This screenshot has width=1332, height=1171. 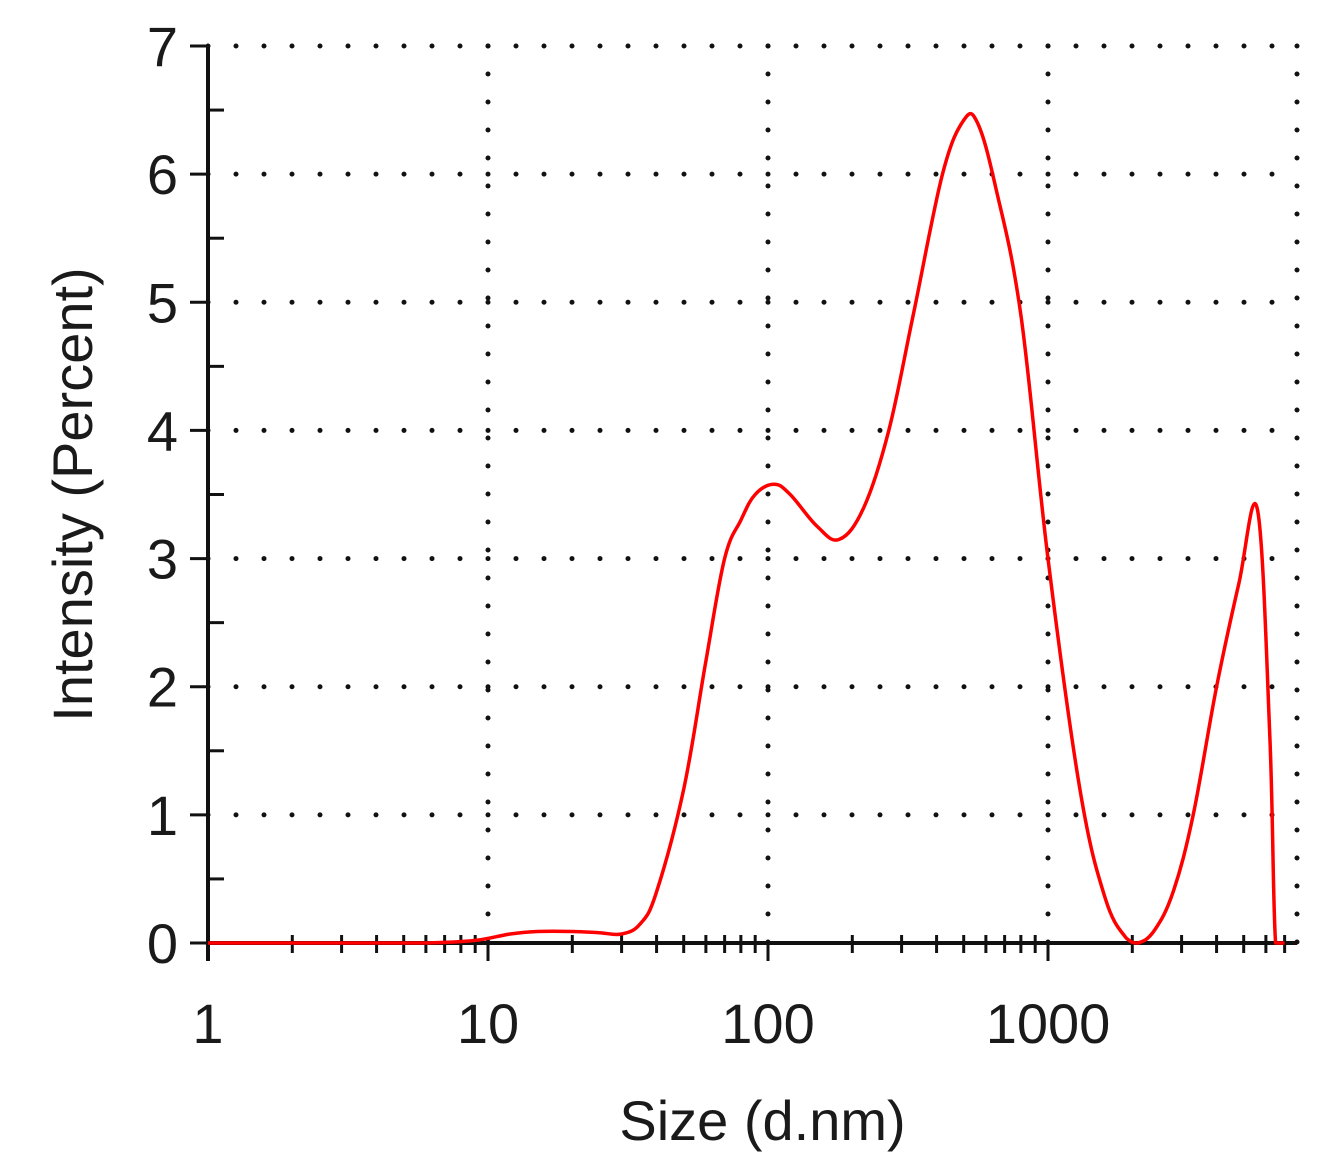 What do you see at coordinates (162, 302) in the screenshot?
I see `y-tick-label-5: 5` at bounding box center [162, 302].